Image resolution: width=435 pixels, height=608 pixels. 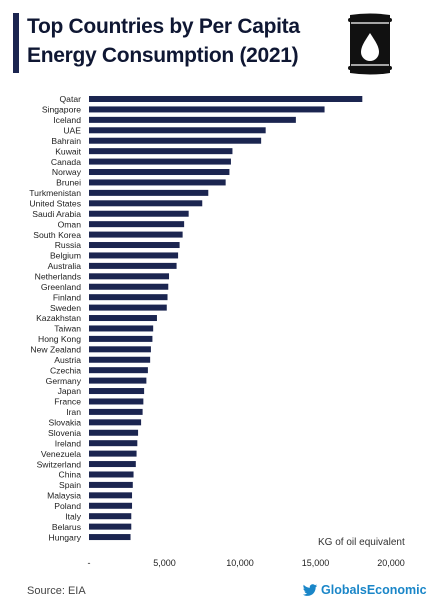 I want to click on category-label: Spain, so click(x=70, y=485).